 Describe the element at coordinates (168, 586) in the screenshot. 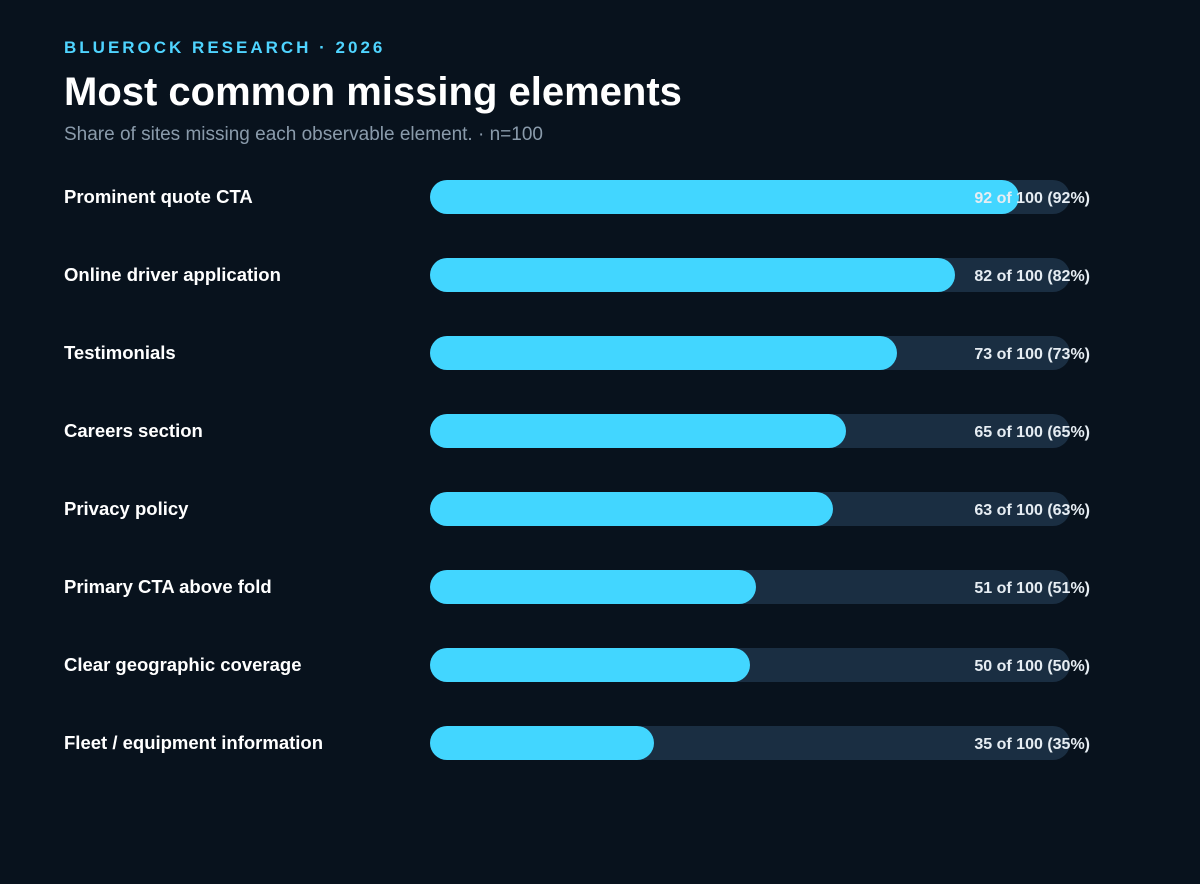

I see `category-label: Primary CTA above fold` at that location.